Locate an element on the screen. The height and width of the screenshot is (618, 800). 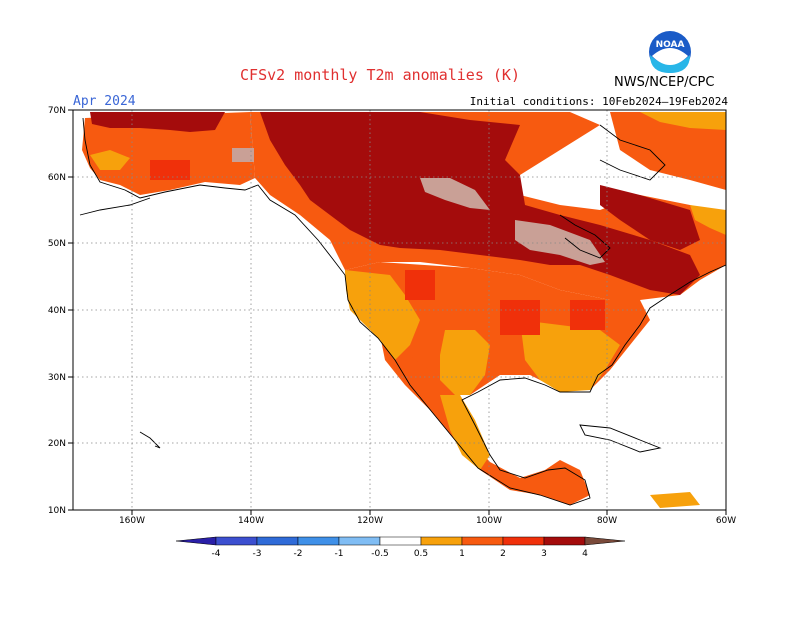
colorbar-label: 4 is located at coordinates (585, 554).